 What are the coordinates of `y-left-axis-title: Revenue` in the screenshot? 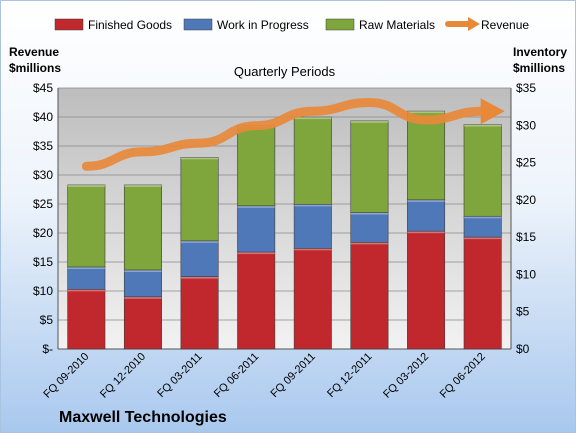 It's located at (34, 52).